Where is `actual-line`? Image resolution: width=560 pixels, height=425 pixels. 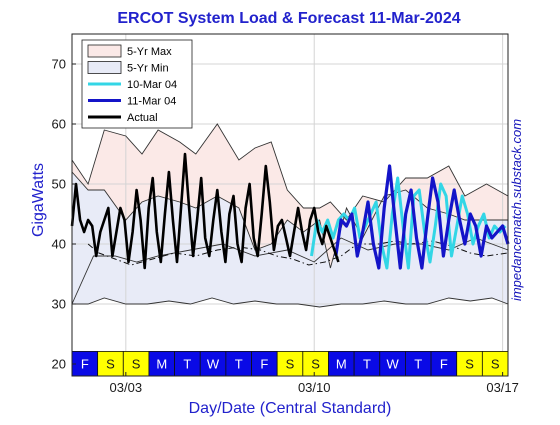
actual-line is located at coordinates (205, 211).